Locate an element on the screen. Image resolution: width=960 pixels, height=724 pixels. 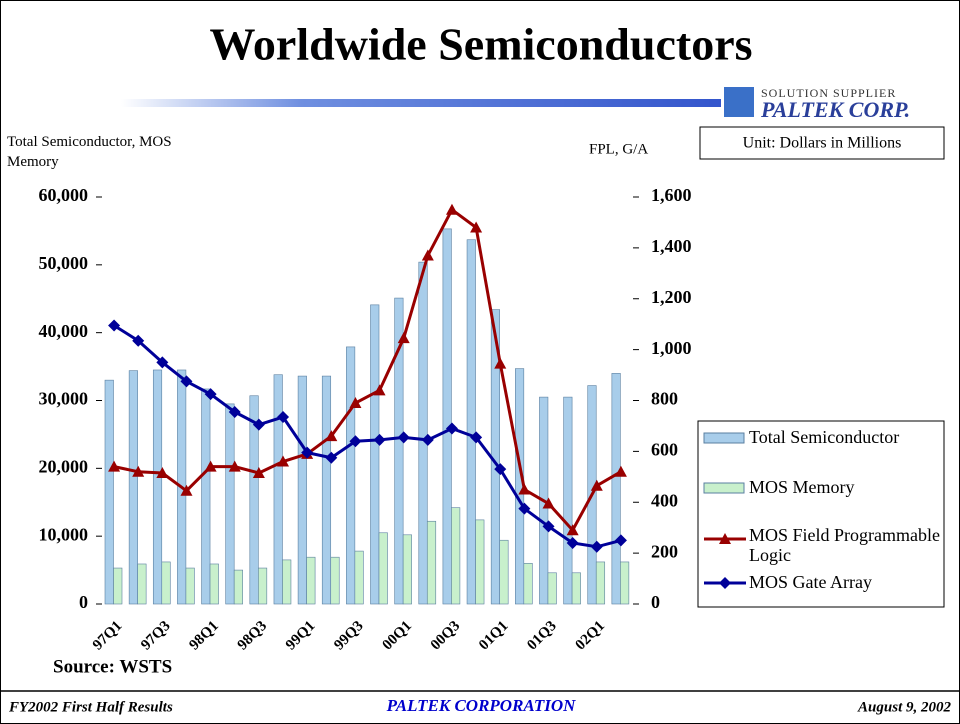
source: Source: WSTS is located at coordinates (112, 666).